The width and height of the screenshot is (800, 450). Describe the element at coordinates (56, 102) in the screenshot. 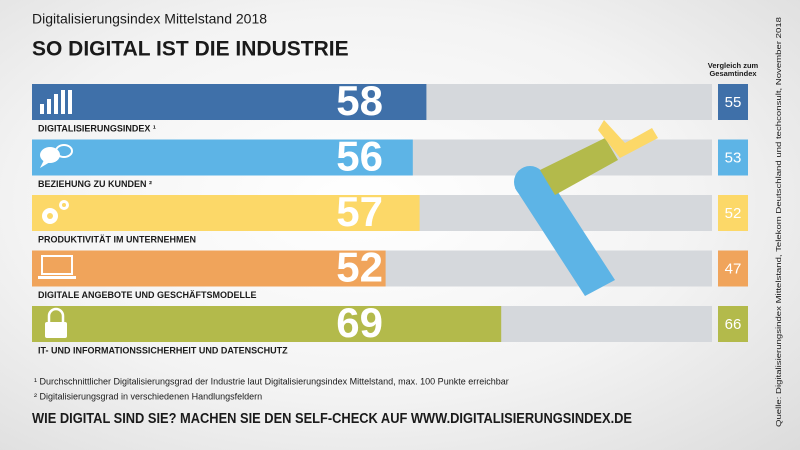

I see `icon-bars` at that location.